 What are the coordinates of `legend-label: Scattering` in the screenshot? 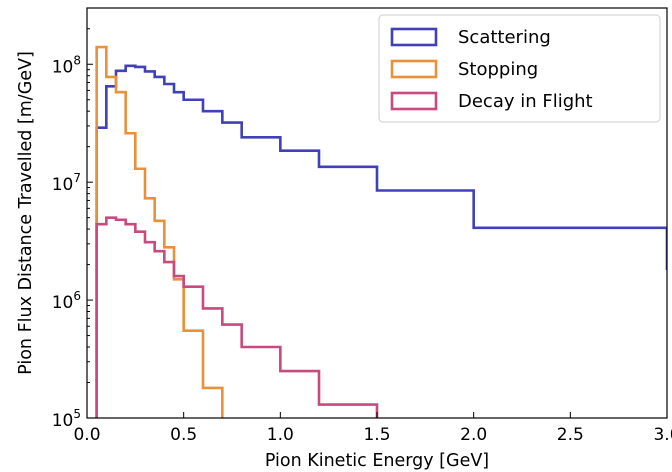 It's located at (504, 37).